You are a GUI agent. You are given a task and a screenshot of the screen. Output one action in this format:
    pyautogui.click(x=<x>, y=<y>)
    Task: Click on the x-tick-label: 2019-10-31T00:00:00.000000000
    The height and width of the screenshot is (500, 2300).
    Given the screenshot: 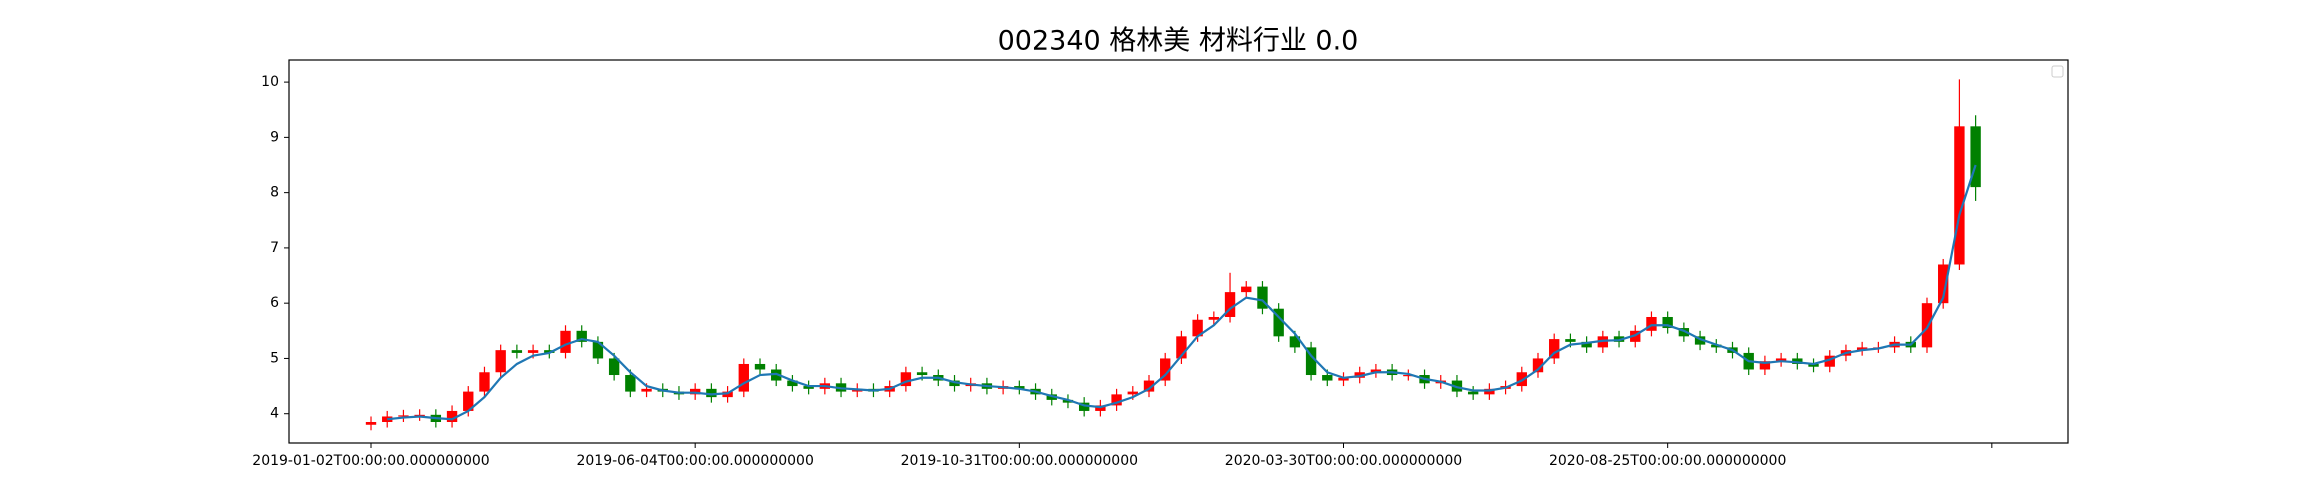 What is the action you would take?
    pyautogui.click(x=1019, y=461)
    